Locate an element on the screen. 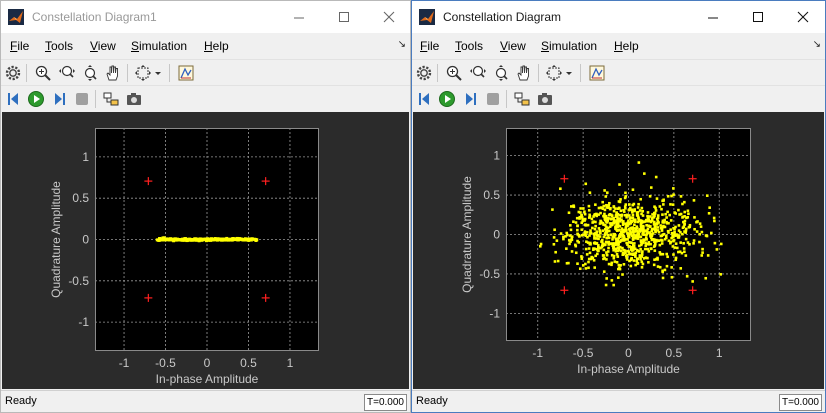  received-symbols is located at coordinates (631, 224).